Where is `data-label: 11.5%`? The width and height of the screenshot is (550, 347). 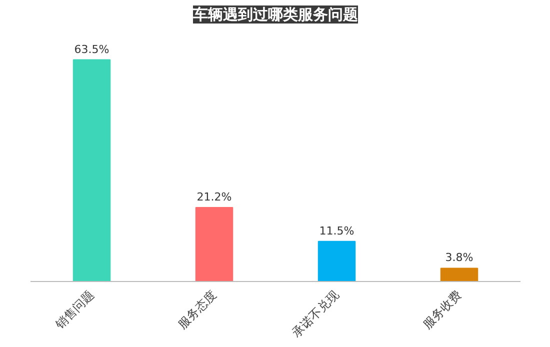
data-label: 11.5% is located at coordinates (336, 231).